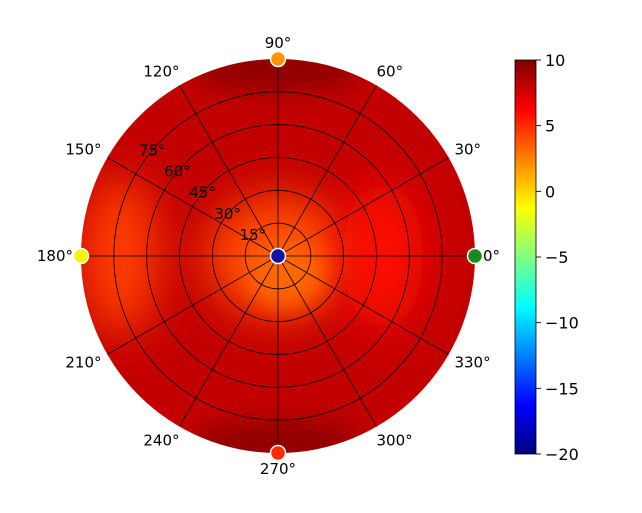  I want to click on radial-tick-label: 30°, so click(227, 214).